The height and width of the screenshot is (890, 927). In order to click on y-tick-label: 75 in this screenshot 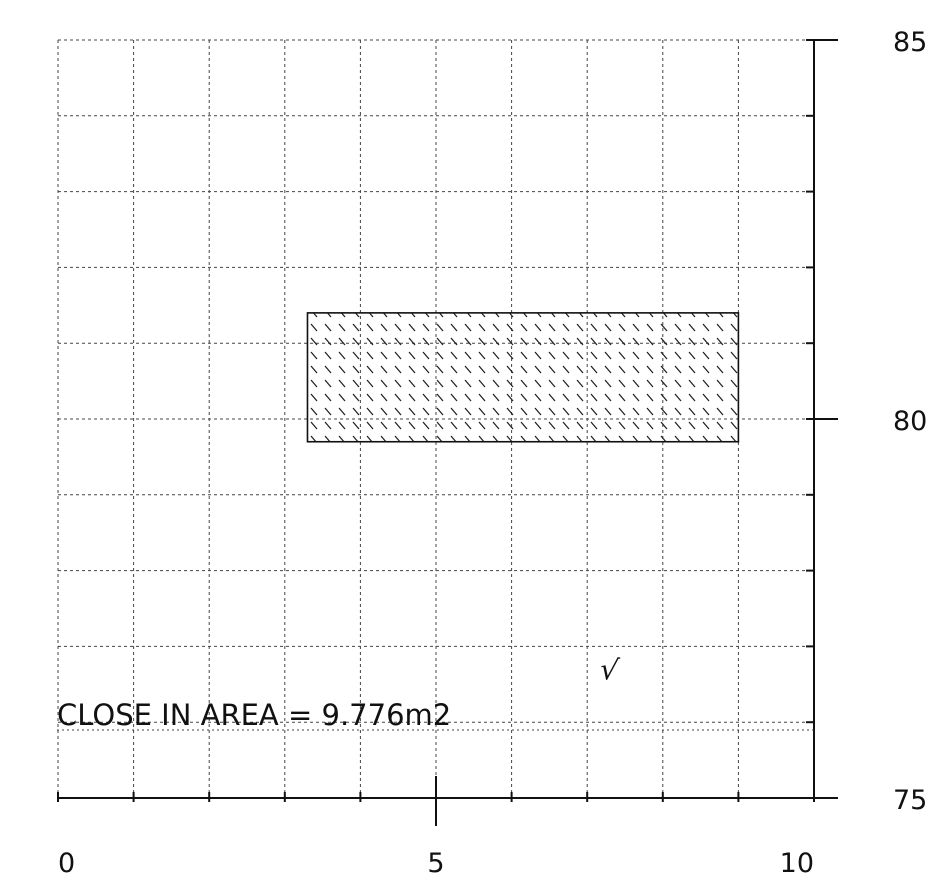, I will do `click(910, 800)`.